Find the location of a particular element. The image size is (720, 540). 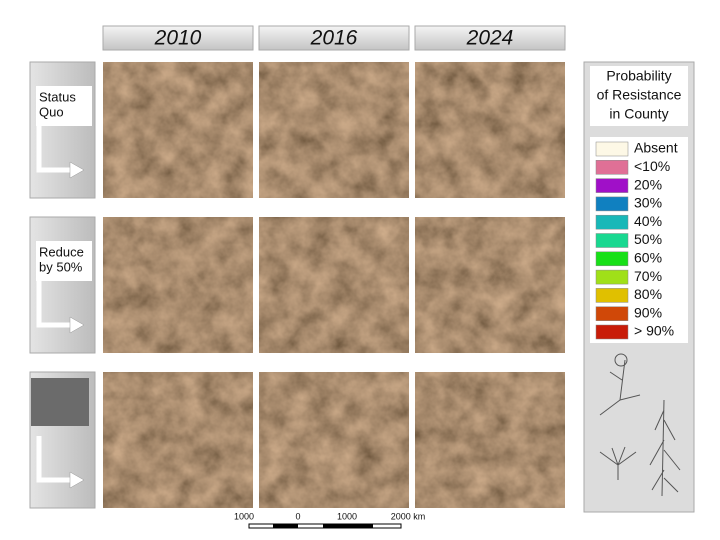

legend-title: Probability is located at coordinates (638, 76).